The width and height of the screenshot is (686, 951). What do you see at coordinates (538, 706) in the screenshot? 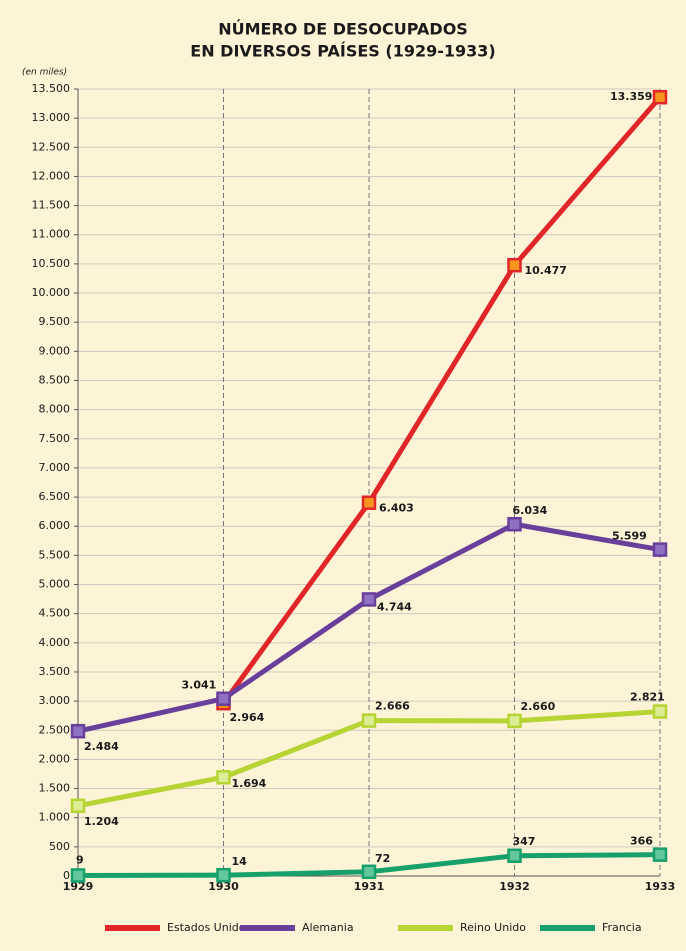
I see `data-label: 2.660` at bounding box center [538, 706].